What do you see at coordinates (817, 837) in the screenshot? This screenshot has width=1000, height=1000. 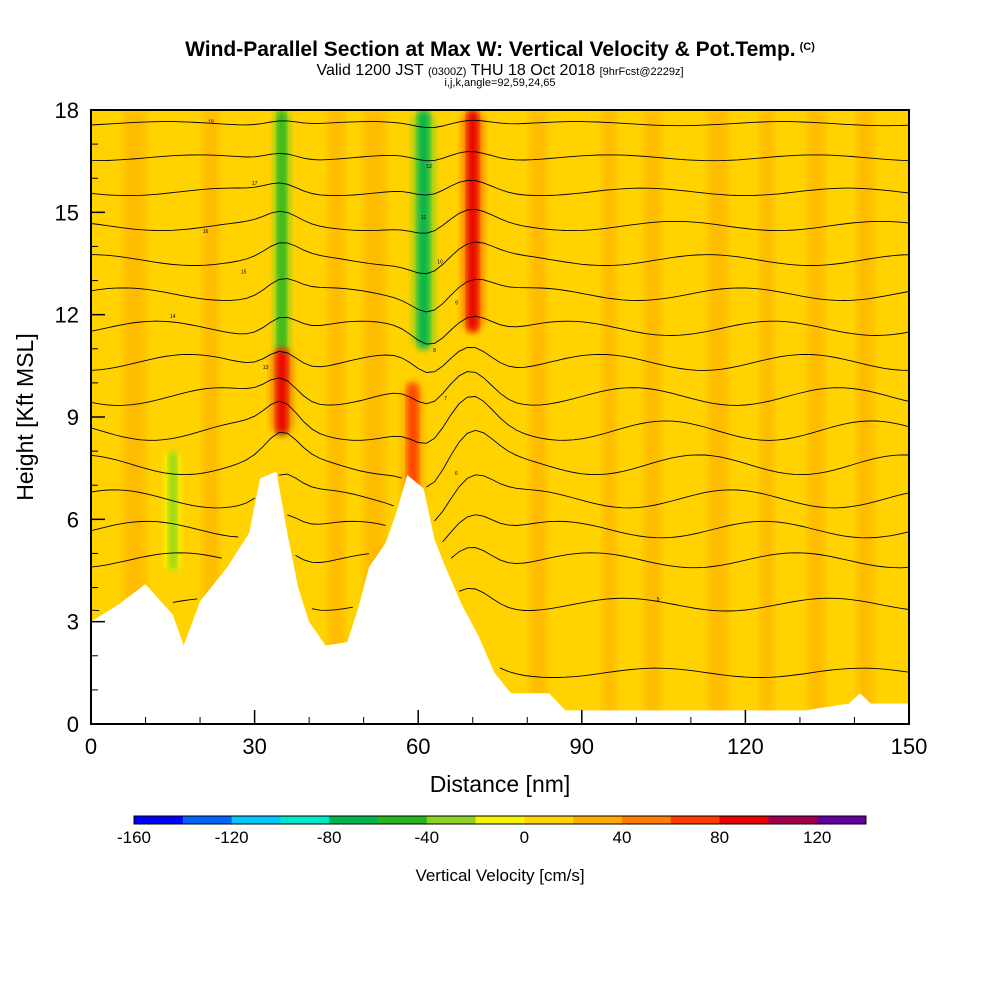 I see `colorbar-tick-label: 120` at bounding box center [817, 837].